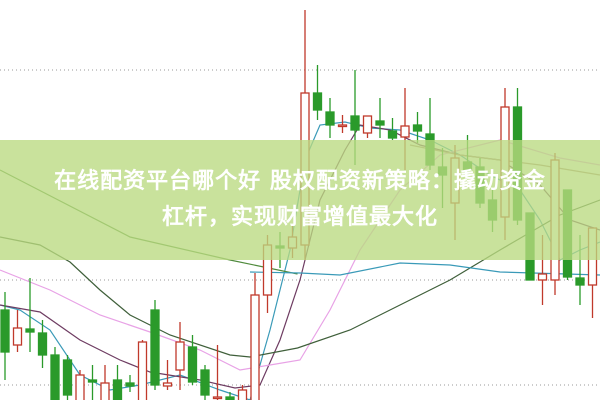 Image resolution: width=600 pixels, height=400 pixels. What do you see at coordinates (299, 217) in the screenshot?
I see `title-line-2: 杠杆，实现财富增值最大化` at bounding box center [299, 217].